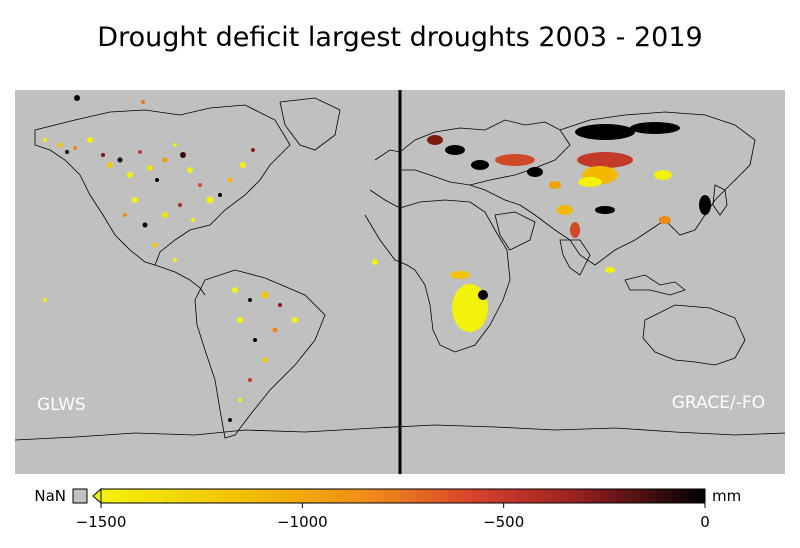 The image size is (800, 548). I want to click on south-america-coast, so click(260, 354).